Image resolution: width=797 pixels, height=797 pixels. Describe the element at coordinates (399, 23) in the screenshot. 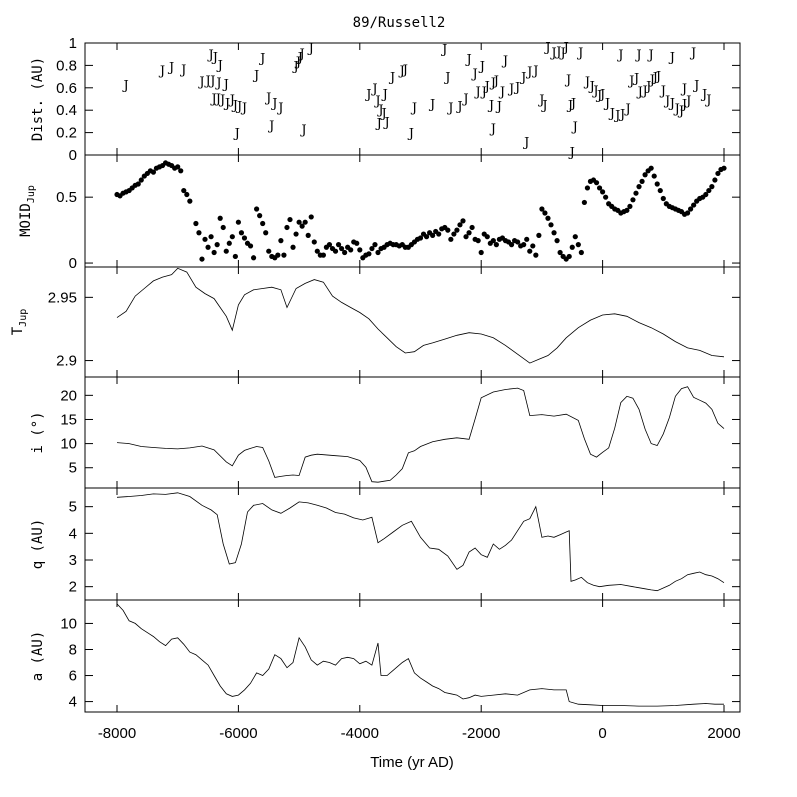

I see `chart-title: 89/Russell2` at that location.